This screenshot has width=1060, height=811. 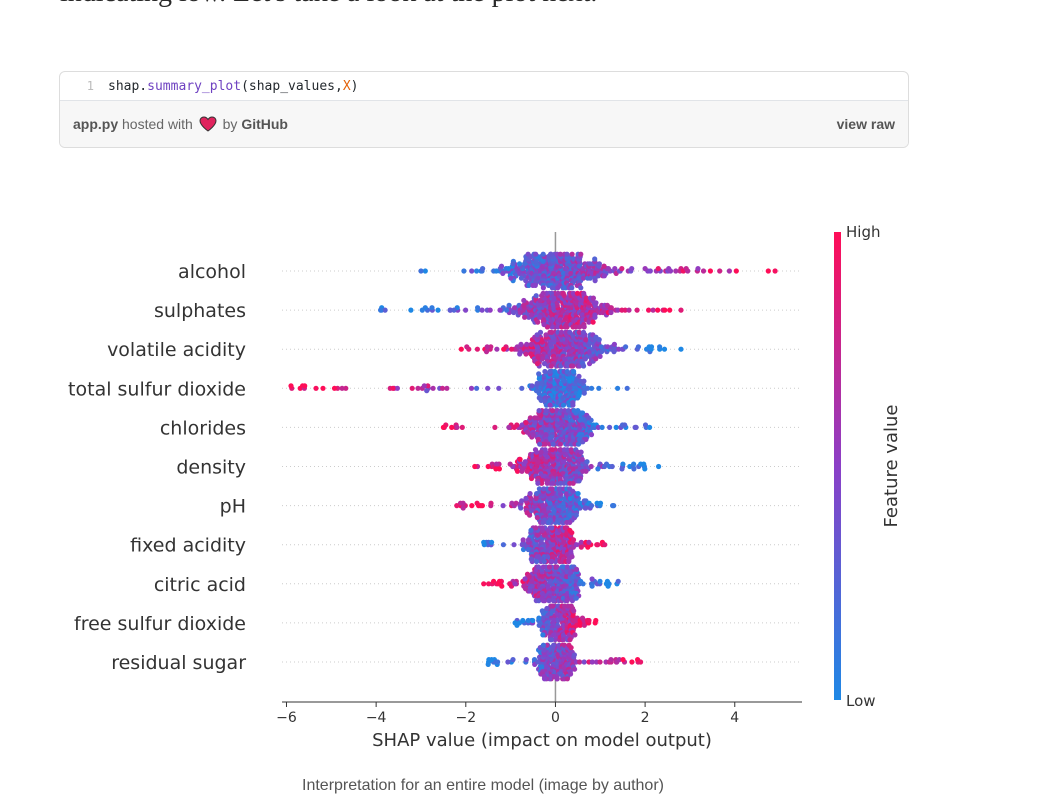 What do you see at coordinates (200, 585) in the screenshot?
I see `feature-label: citric acid` at bounding box center [200, 585].